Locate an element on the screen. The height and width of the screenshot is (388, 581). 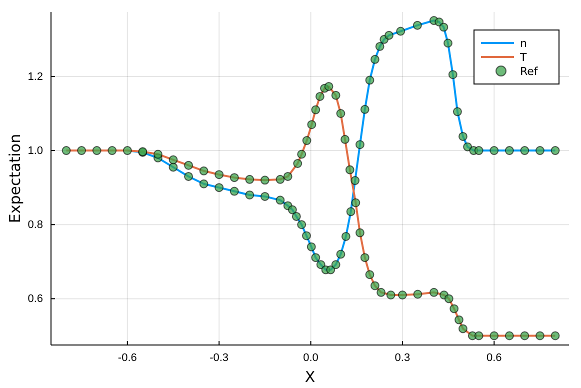
x-tick-label: 0.0 is located at coordinates (310, 358).